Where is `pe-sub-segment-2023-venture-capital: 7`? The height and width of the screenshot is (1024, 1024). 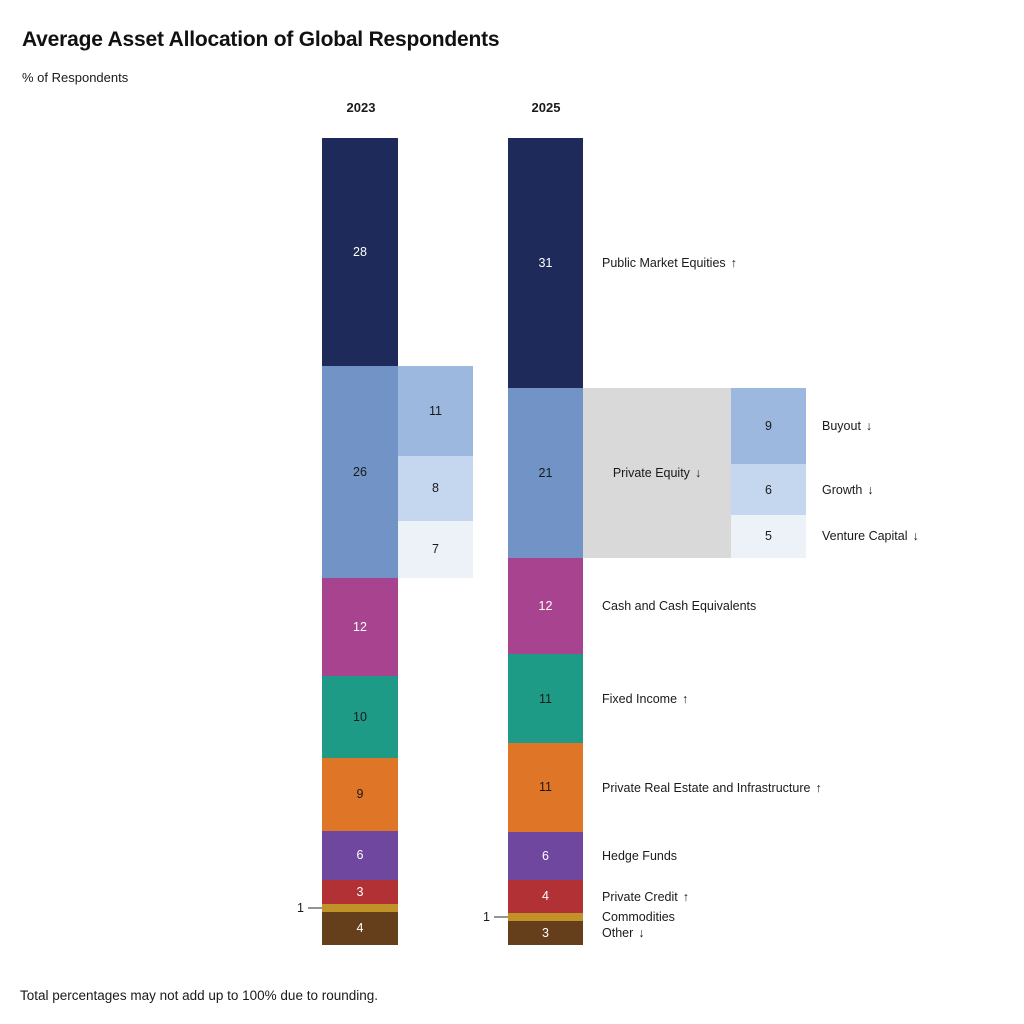 pe-sub-segment-2023-venture-capital: 7 is located at coordinates (435, 550).